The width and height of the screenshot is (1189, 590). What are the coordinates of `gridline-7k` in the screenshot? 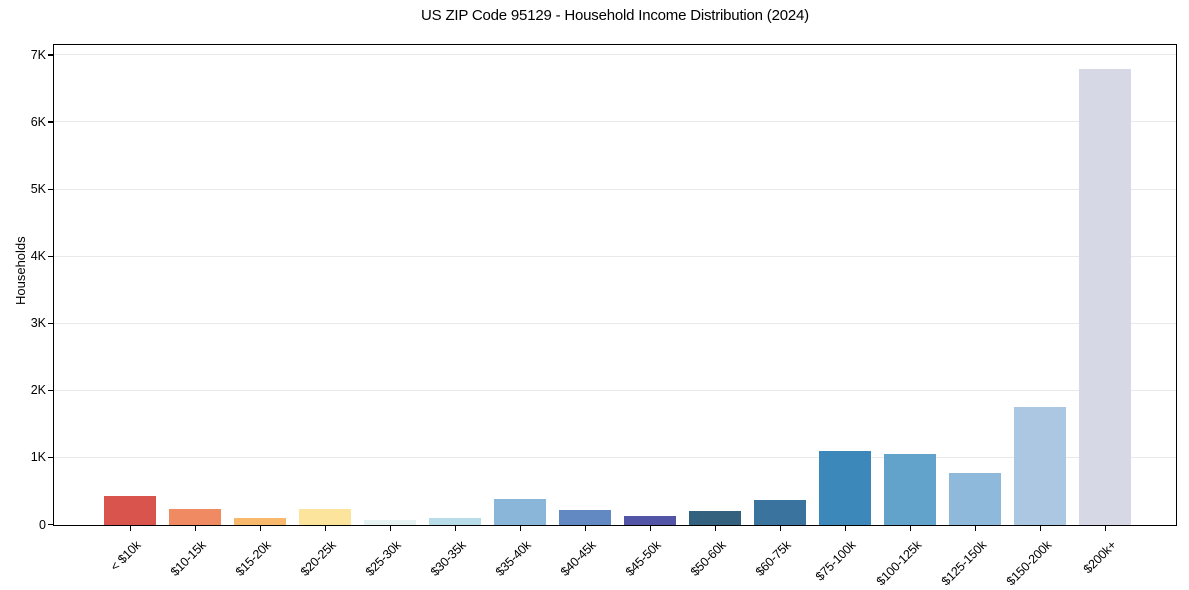 It's located at (615, 55).